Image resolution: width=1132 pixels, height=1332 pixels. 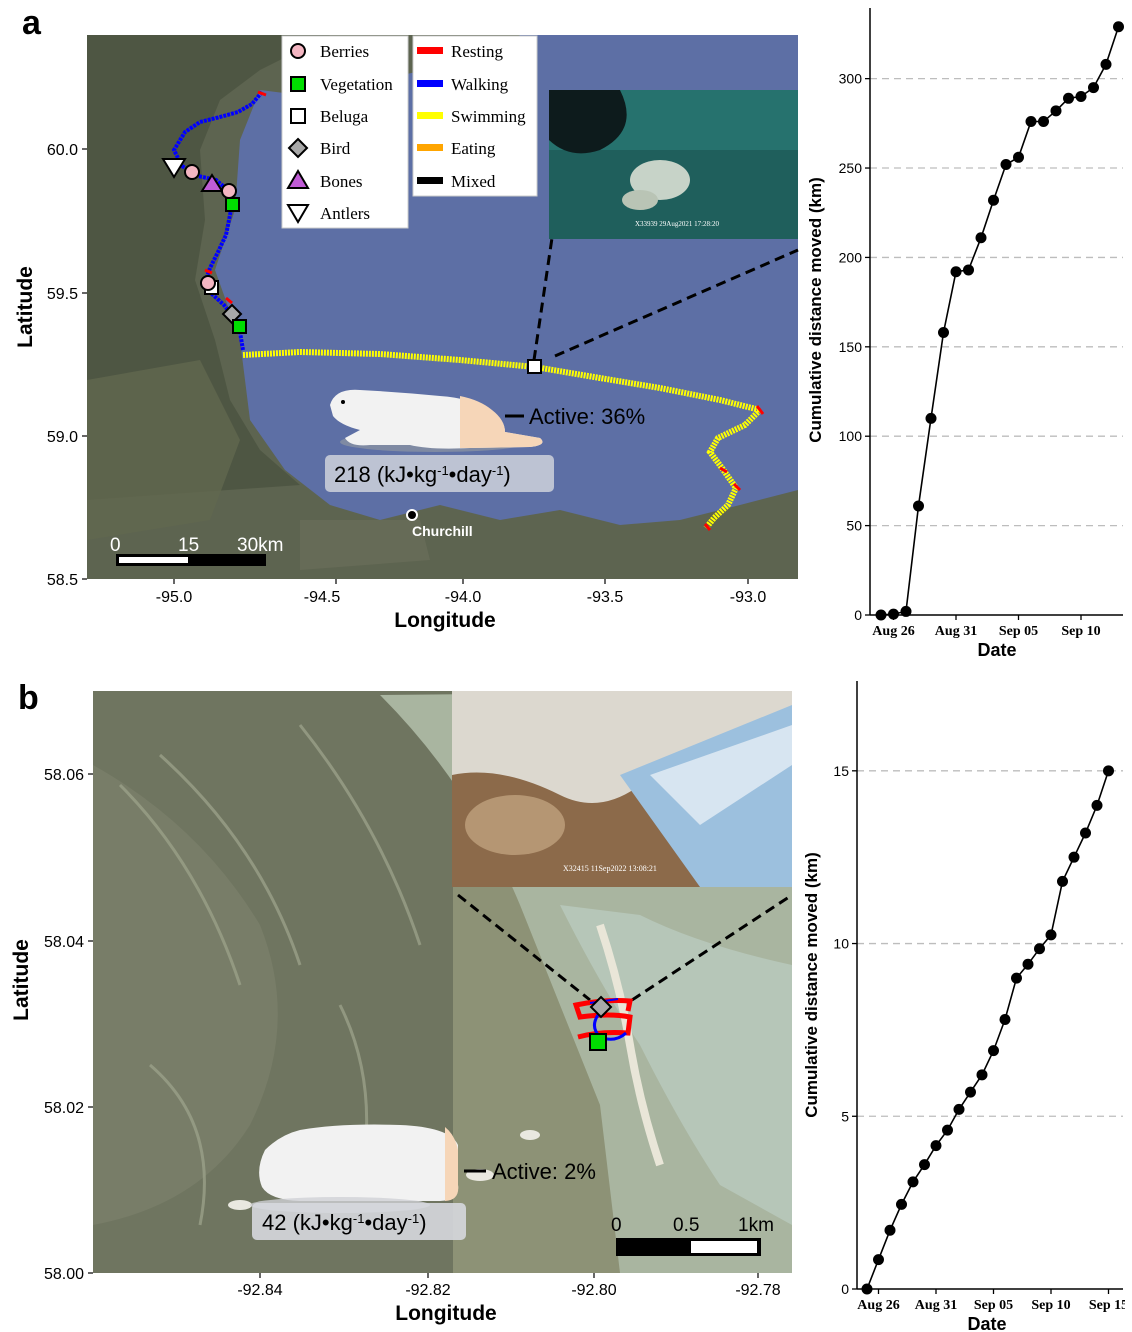 I want to click on chart-b-y-ticks: 0 5 10 15, so click(x=845, y=1030).